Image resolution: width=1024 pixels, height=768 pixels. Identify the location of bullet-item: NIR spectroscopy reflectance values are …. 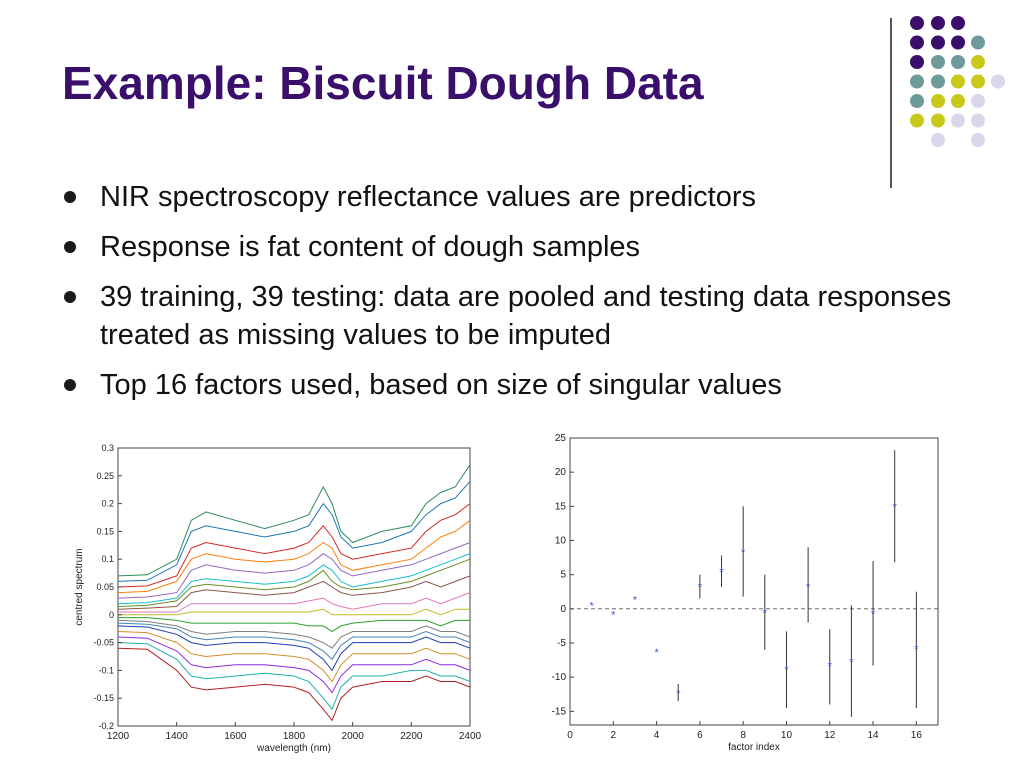
(512, 197).